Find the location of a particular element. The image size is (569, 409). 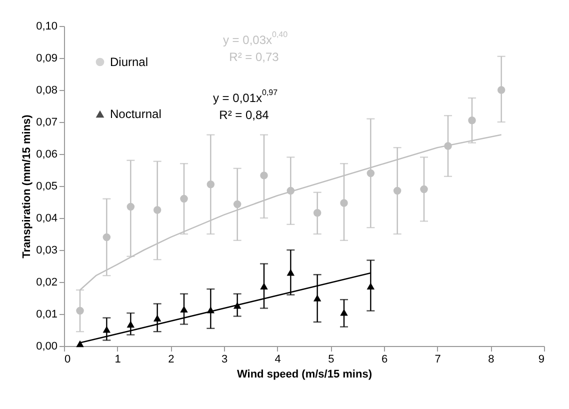

annotation: R² = 0,73 is located at coordinates (254, 57).